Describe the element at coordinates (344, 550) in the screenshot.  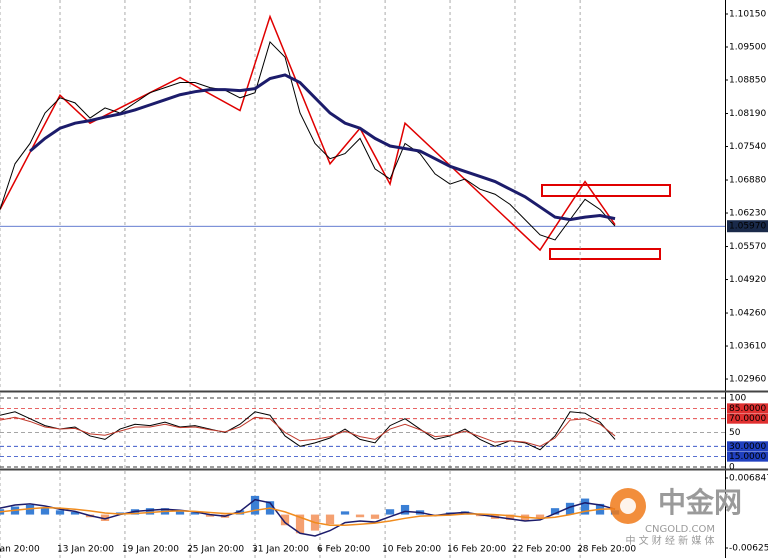
I see `x-tick-label: 6 Feb 20:00` at that location.